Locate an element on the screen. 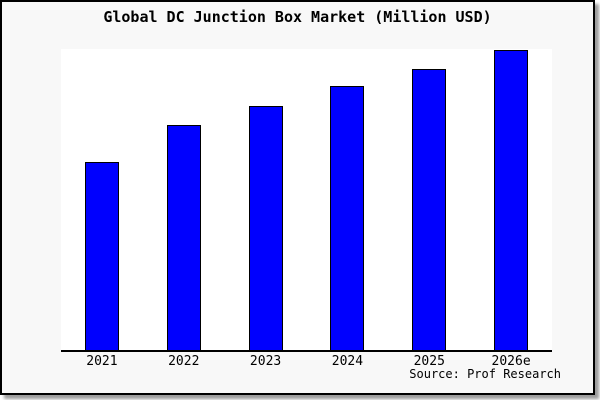 The image size is (600, 400). bar-2024 is located at coordinates (347, 218).